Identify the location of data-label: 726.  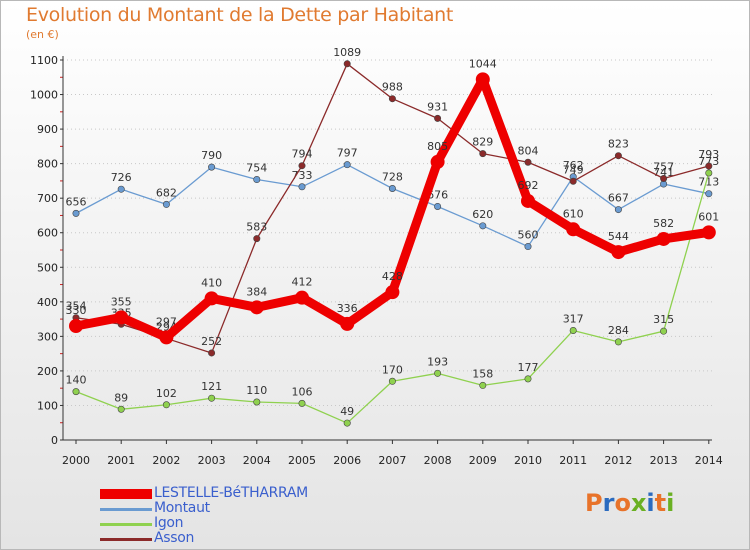
(121, 177).